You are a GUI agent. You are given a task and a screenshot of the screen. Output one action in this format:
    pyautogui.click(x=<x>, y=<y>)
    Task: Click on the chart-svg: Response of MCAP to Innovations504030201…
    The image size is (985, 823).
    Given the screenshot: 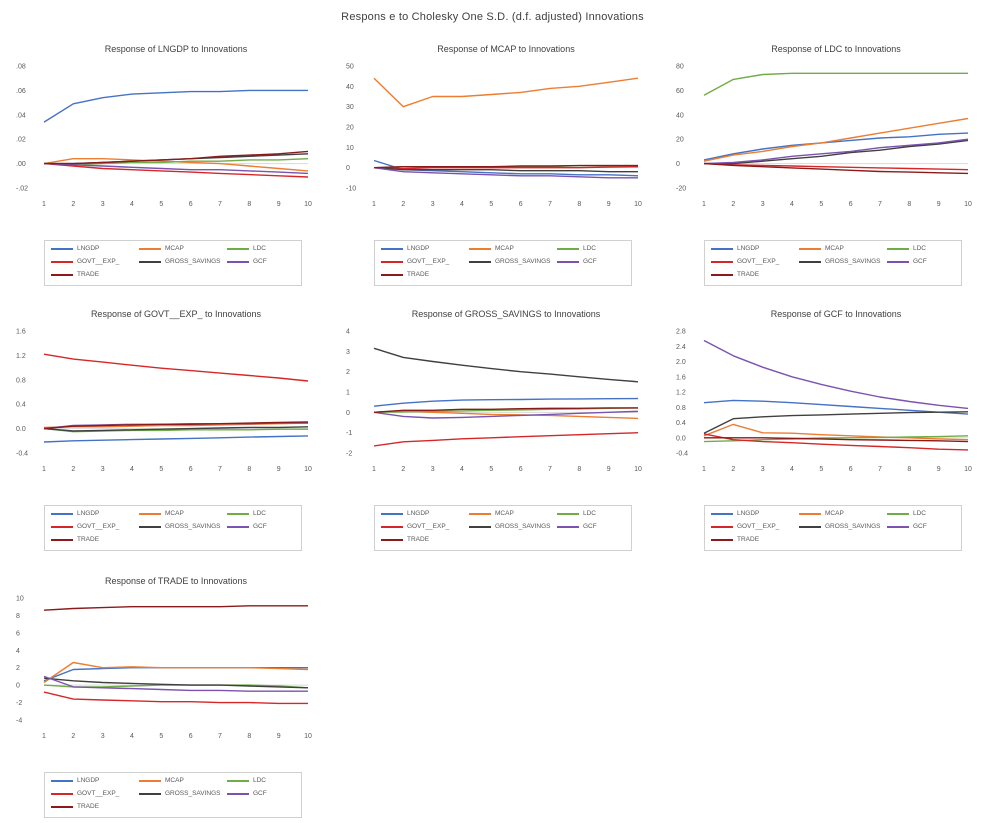 What is the action you would take?
    pyautogui.click(x=494, y=126)
    